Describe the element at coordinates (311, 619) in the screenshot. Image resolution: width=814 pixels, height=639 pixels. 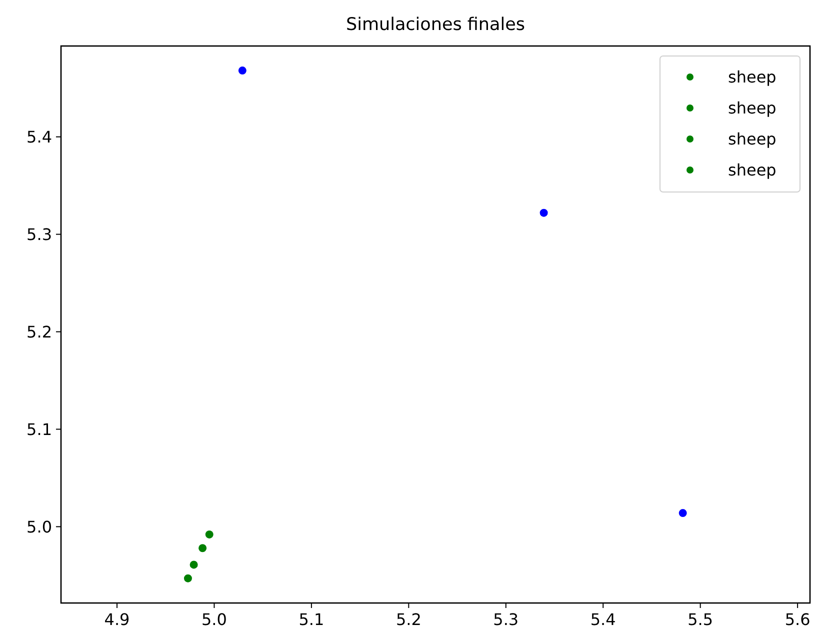
I see `x-tick-label: 5.1` at that location.